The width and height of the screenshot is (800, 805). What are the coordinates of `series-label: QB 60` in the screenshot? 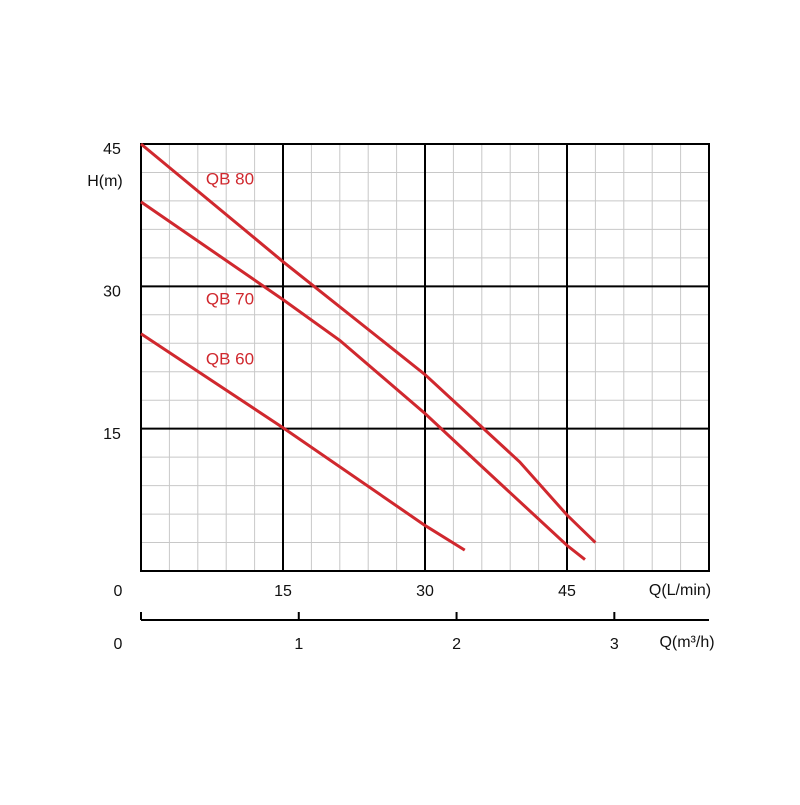 It's located at (230, 358).